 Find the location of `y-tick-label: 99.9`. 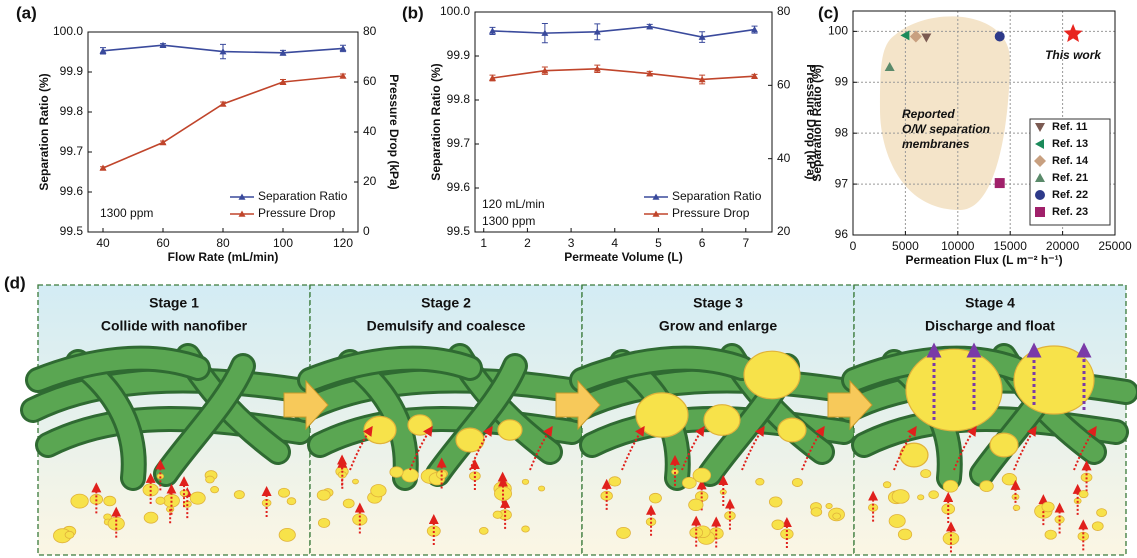

y-tick-label: 99.9 is located at coordinates (459, 55).